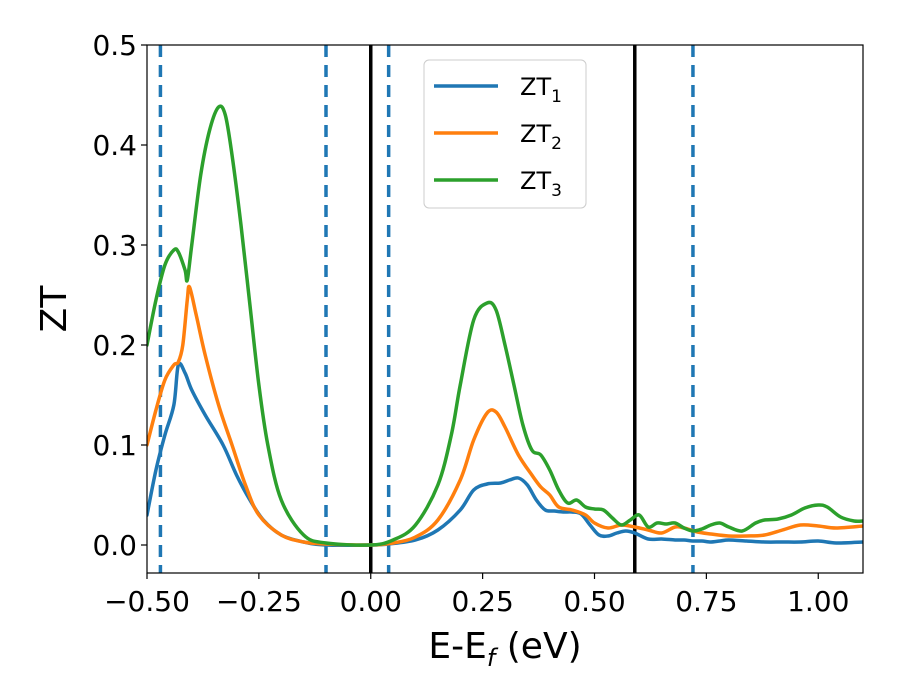  I want to click on x-axis-title: E-Ef (eV), so click(504, 649).